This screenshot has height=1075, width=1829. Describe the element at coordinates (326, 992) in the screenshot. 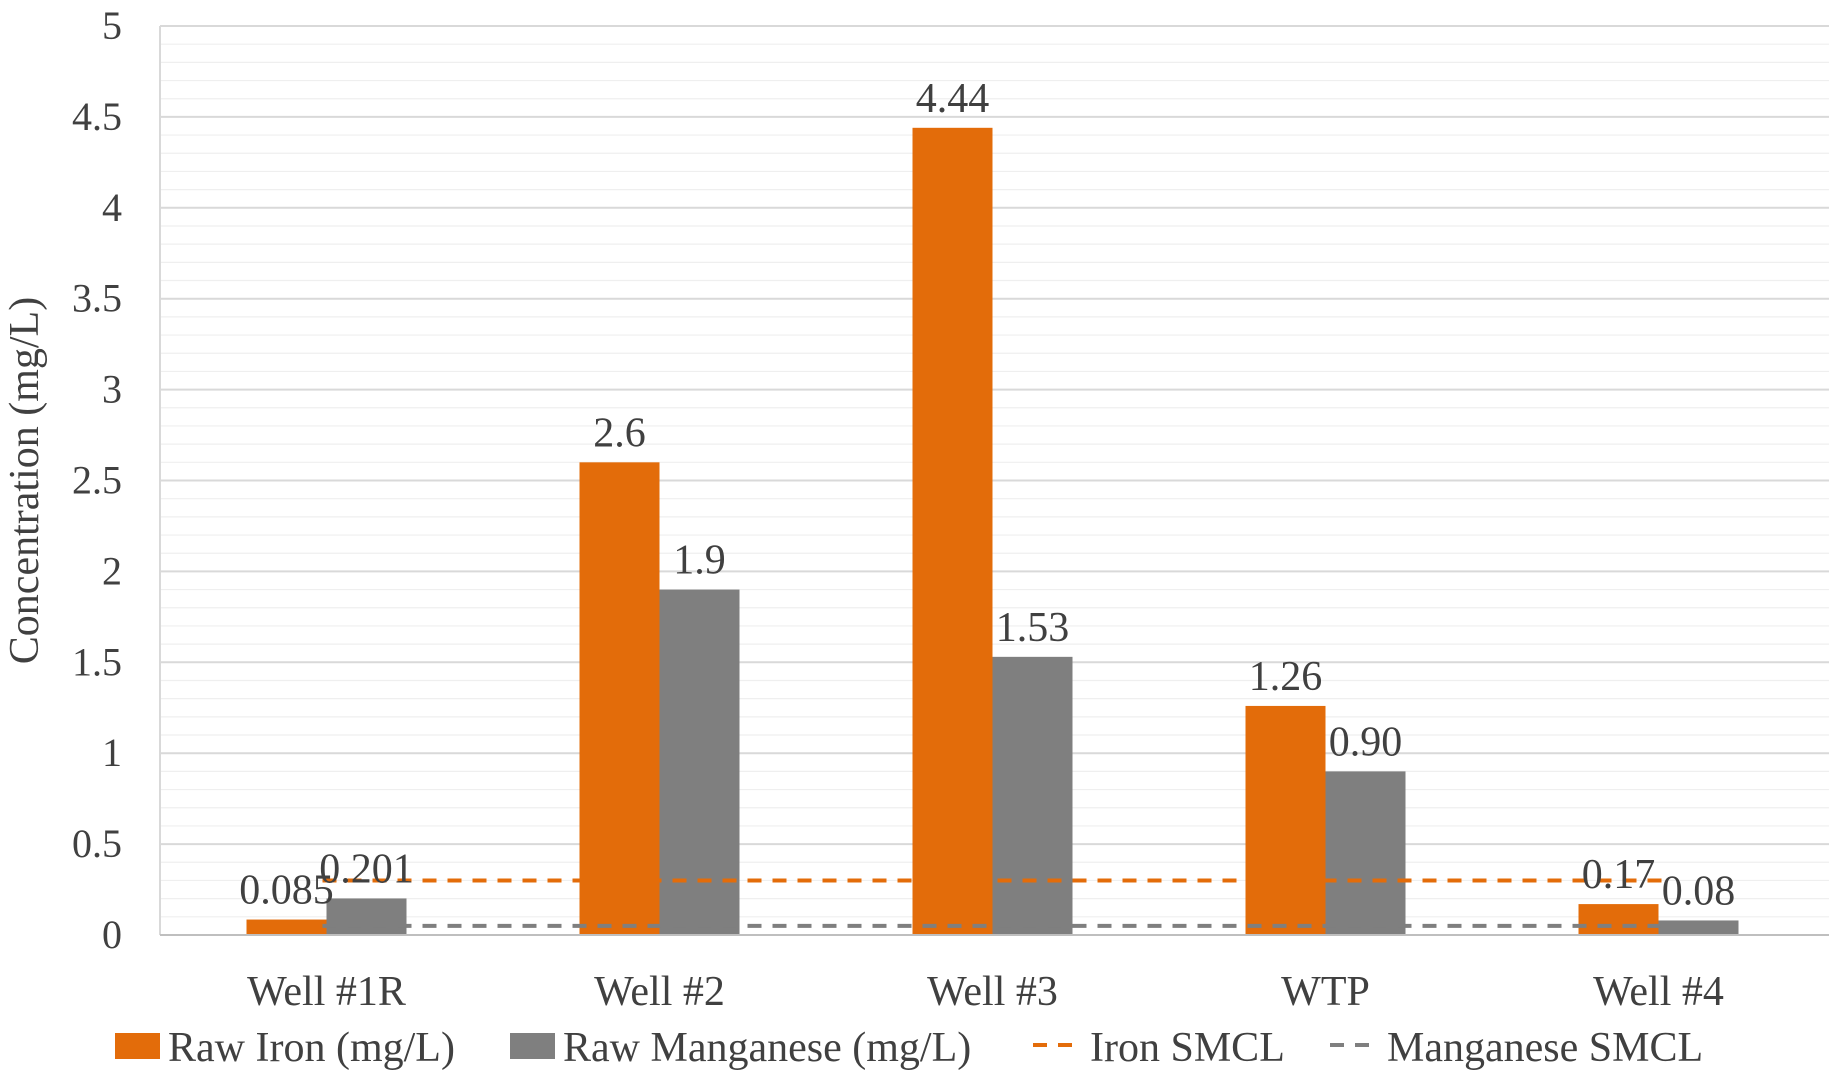

I see `x-category-label: Well #1R` at that location.